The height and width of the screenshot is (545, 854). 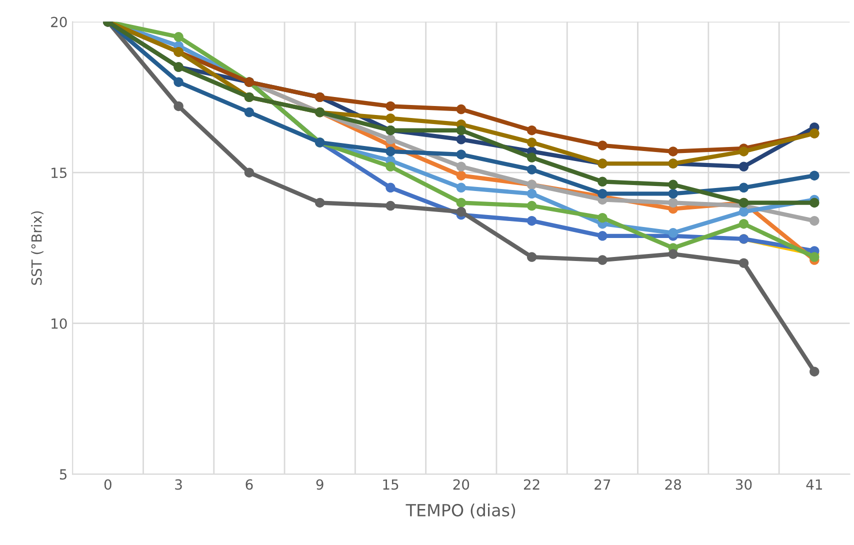 I want to click on x-tick-label: 27, so click(x=602, y=484).